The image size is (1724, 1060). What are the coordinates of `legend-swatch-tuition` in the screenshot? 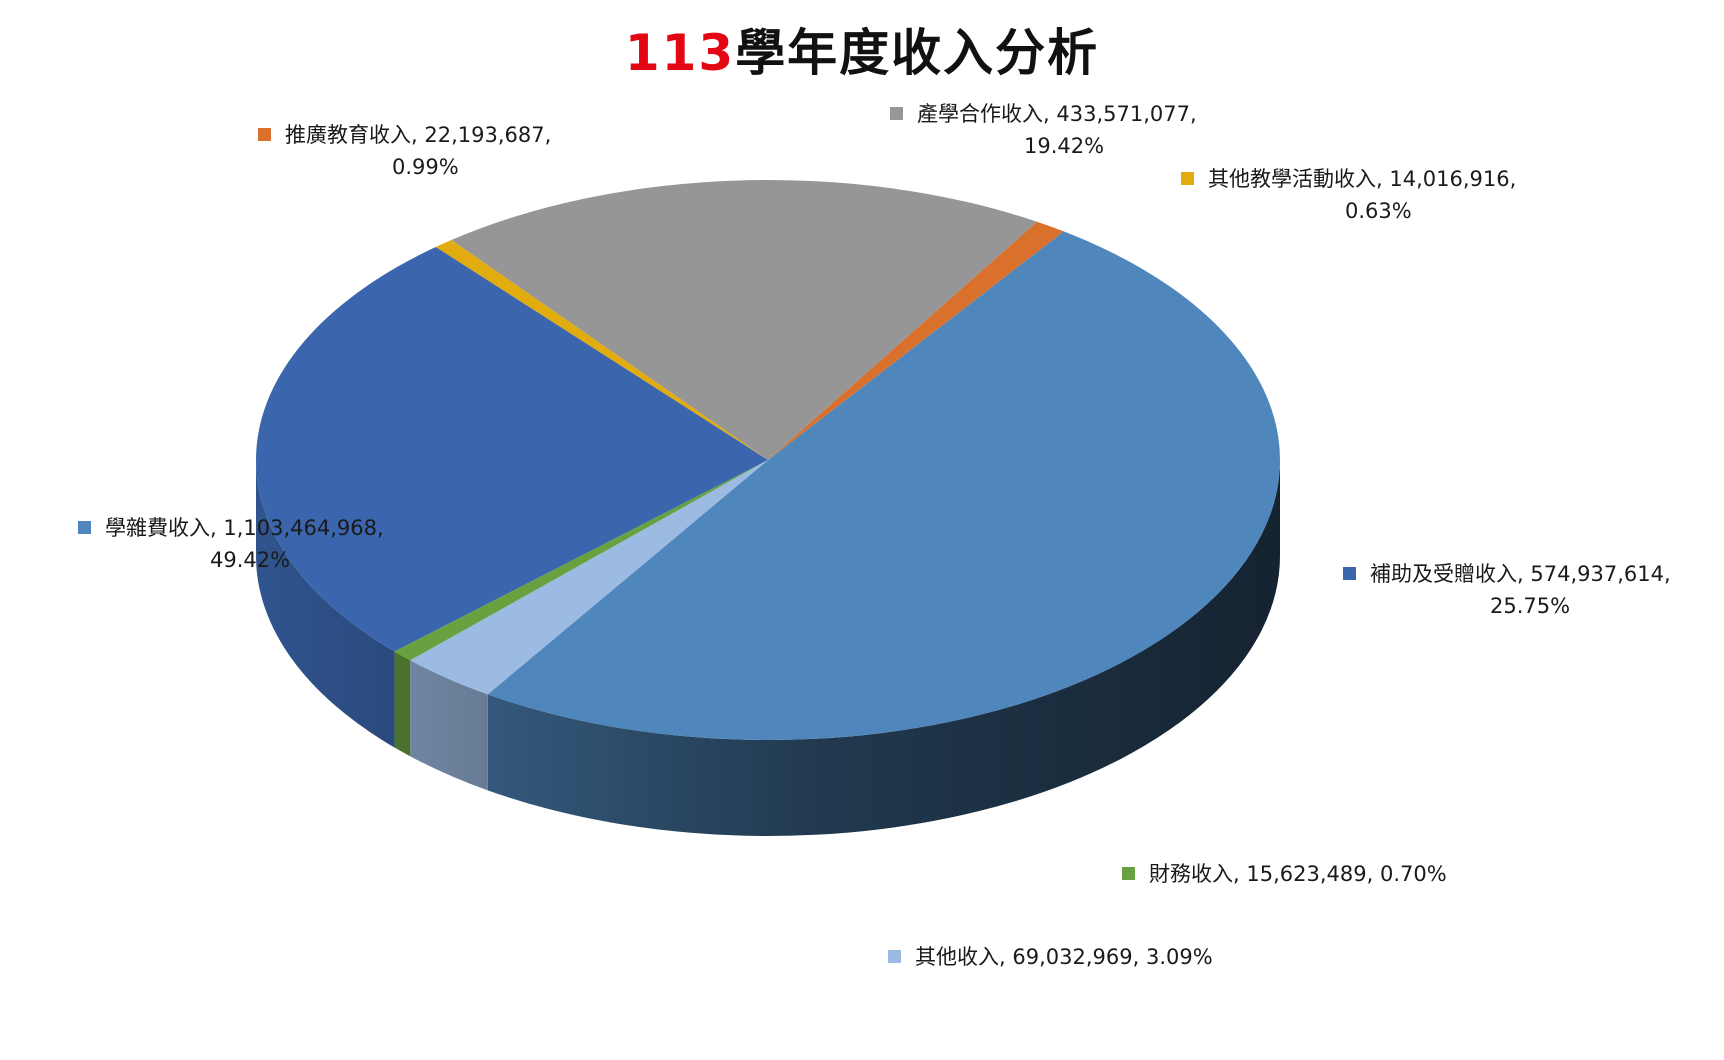 It's located at (84, 527).